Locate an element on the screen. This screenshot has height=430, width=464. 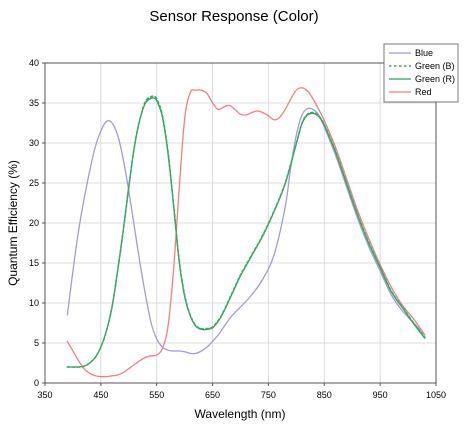
y-tick-label: 15 is located at coordinates (34, 263).